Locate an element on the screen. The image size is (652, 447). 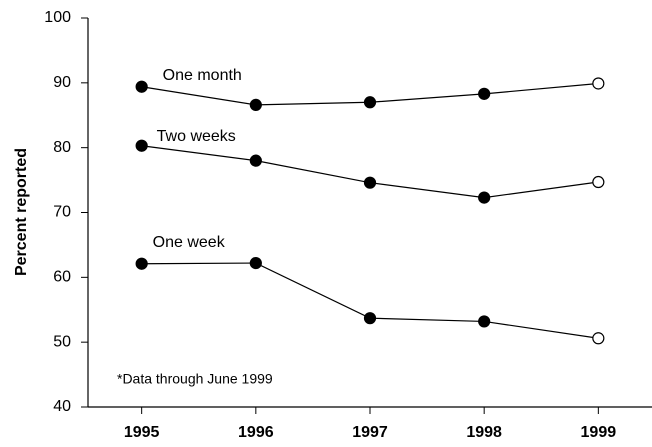
series-label: One week is located at coordinates (189, 242).